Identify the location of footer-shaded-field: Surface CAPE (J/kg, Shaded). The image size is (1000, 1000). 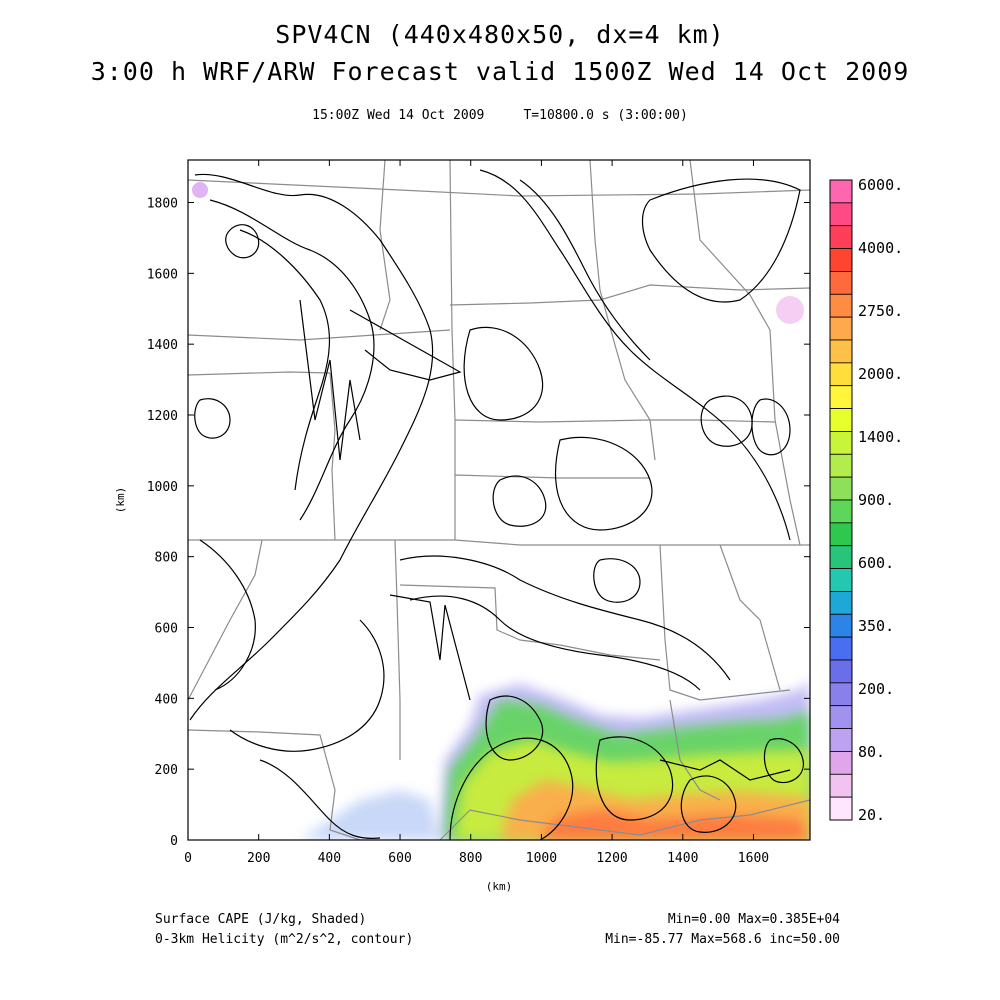
(261, 919).